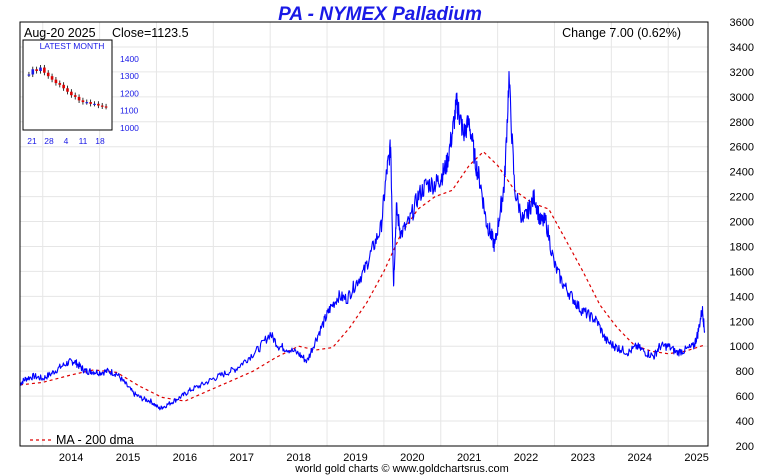 The image size is (760, 475). What do you see at coordinates (242, 458) in the screenshot?
I see `x-tick-label: 2017` at bounding box center [242, 458].